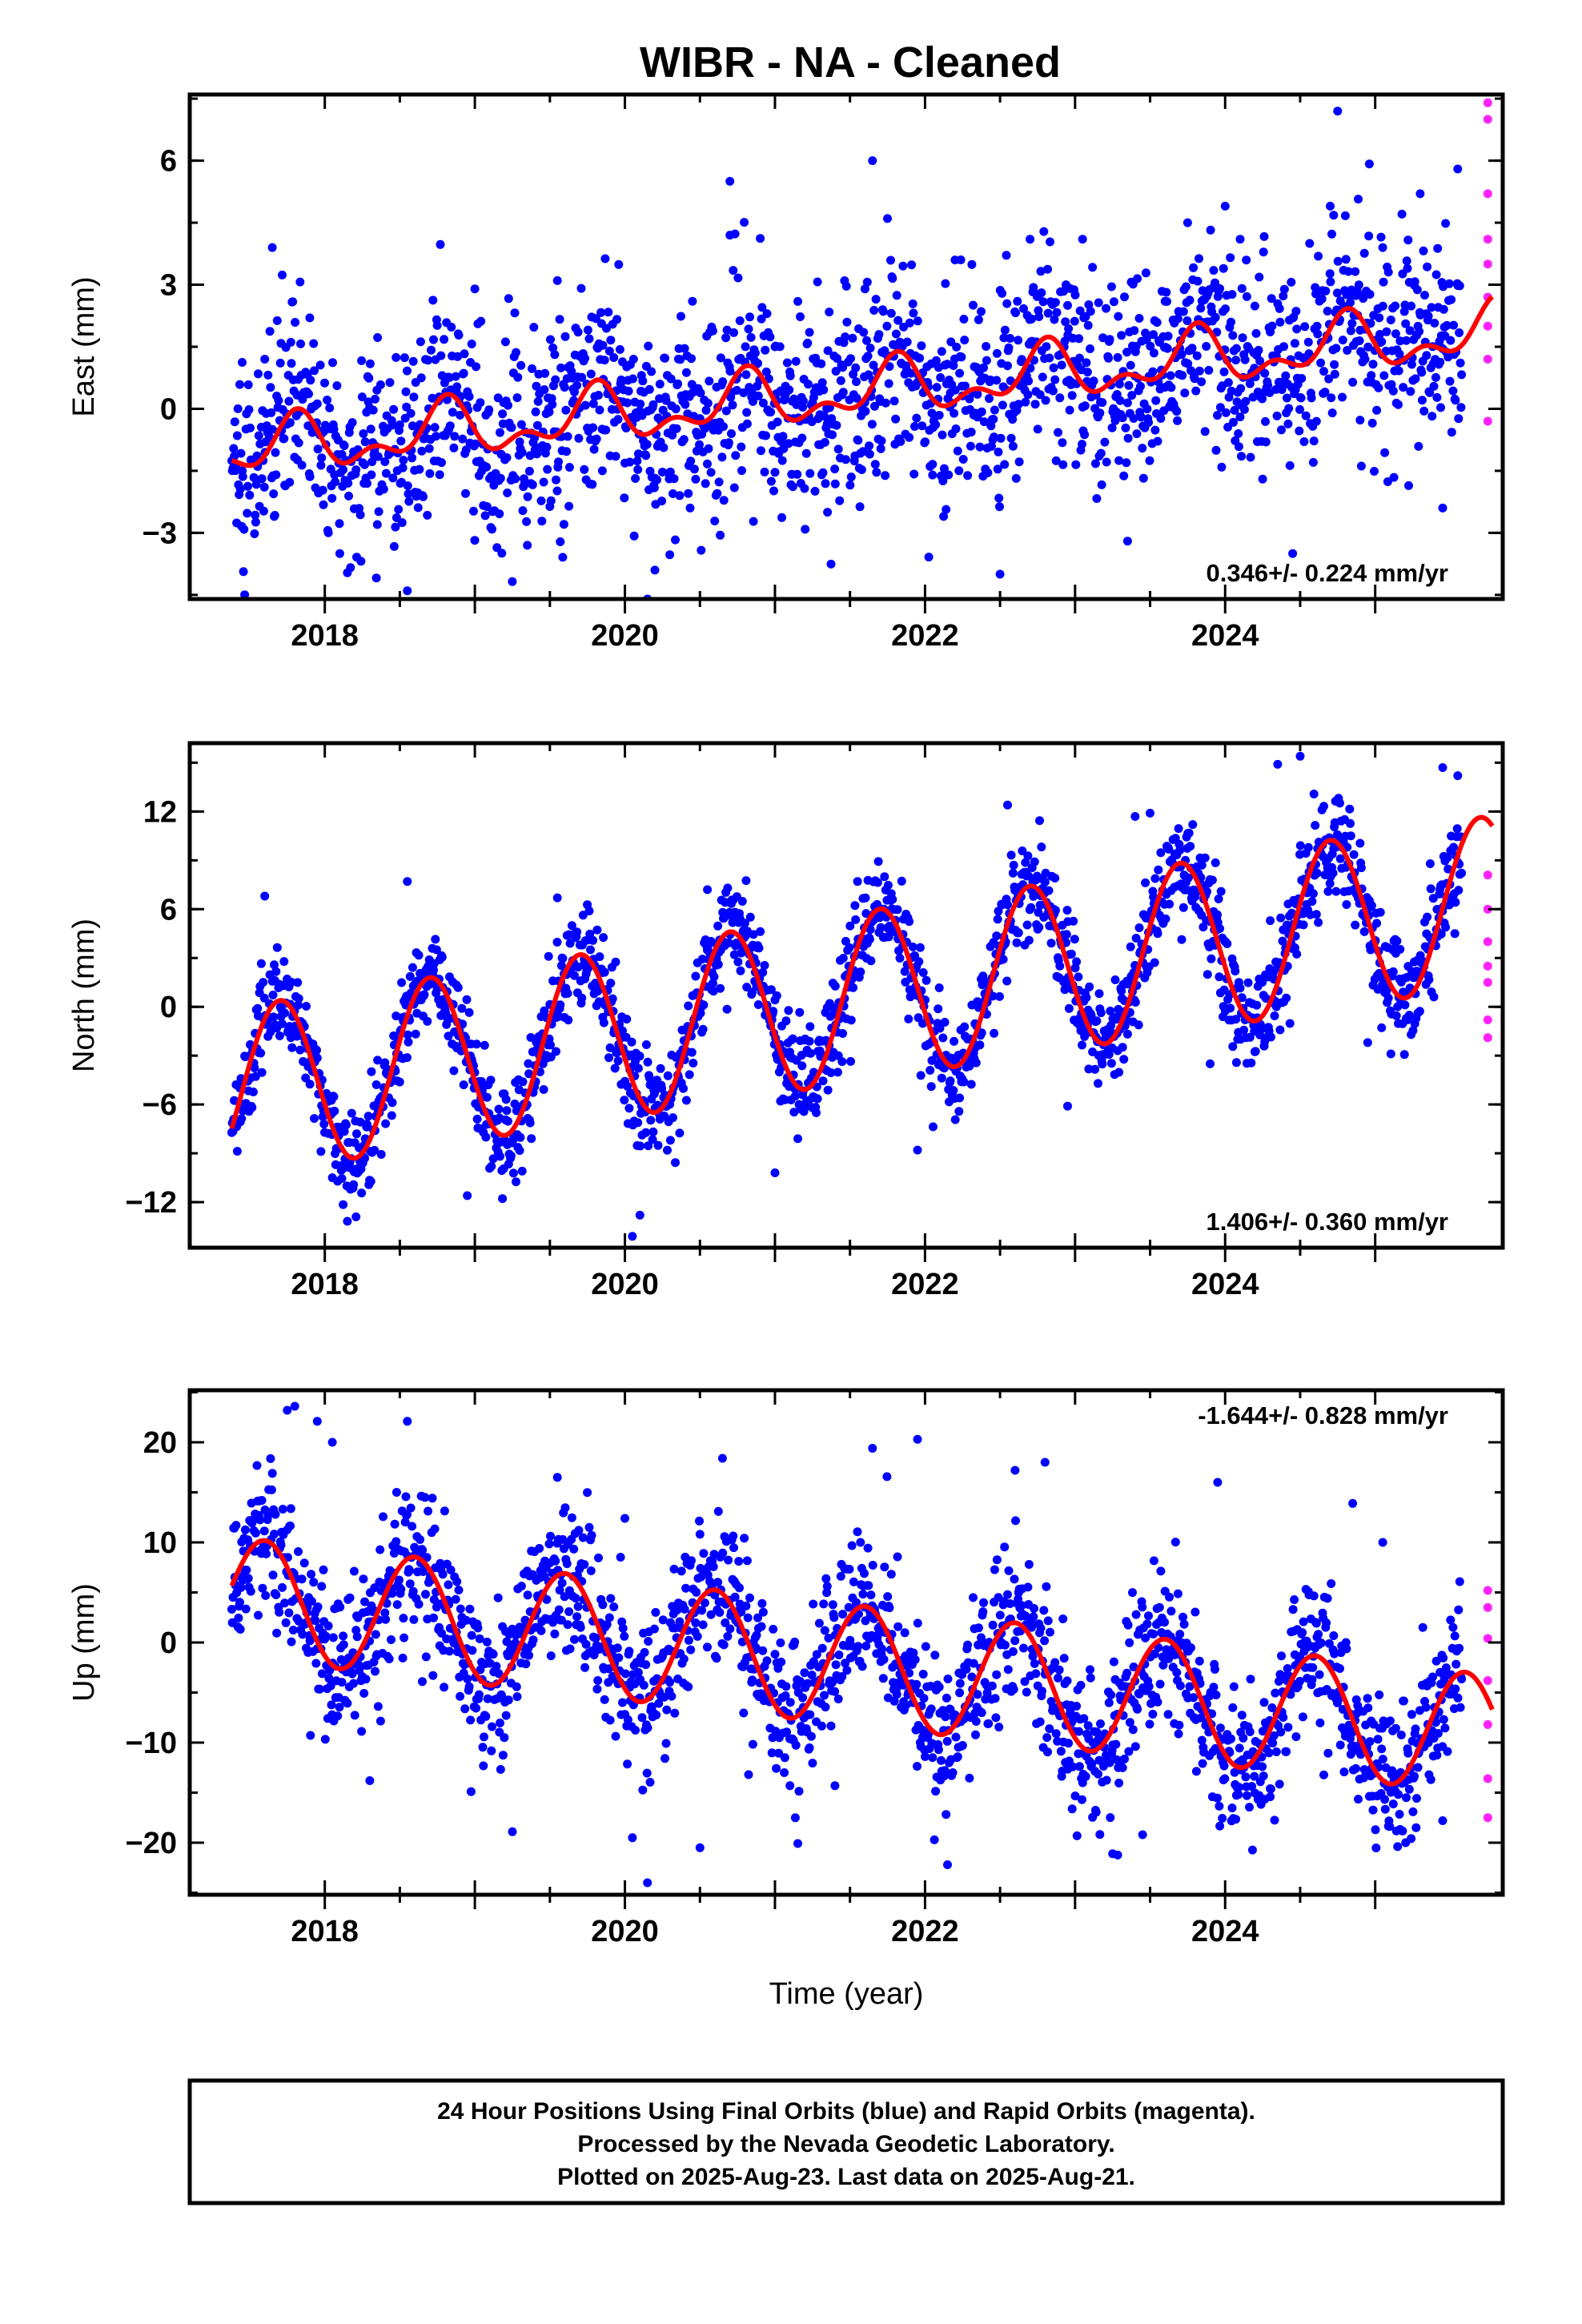 This screenshot has height=2324, width=1582. What do you see at coordinates (1488, 194) in the screenshot?
I see `rapid-orbit-point` at bounding box center [1488, 194].